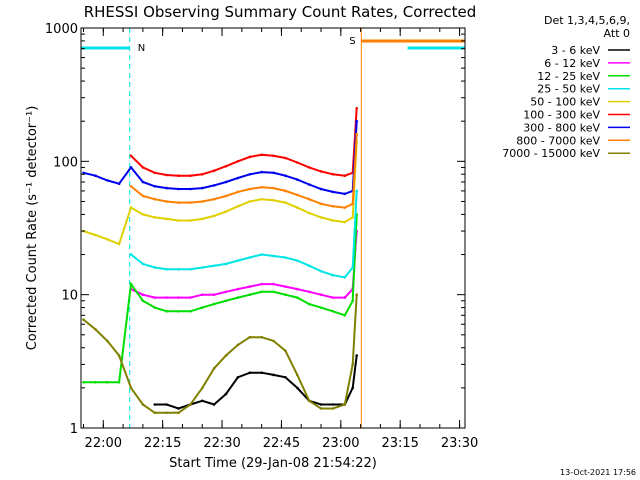  Describe the element at coordinates (65, 162) in the screenshot. I see `y-tick-label: 100` at that location.